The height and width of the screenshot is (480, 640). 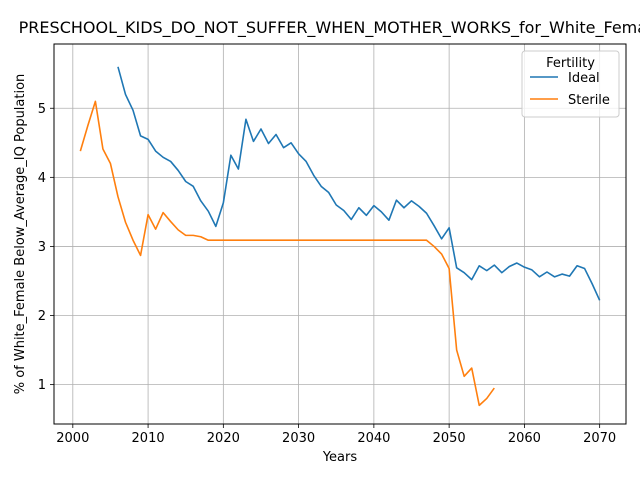 I want to click on y-tick-label: 1, so click(x=42, y=385).